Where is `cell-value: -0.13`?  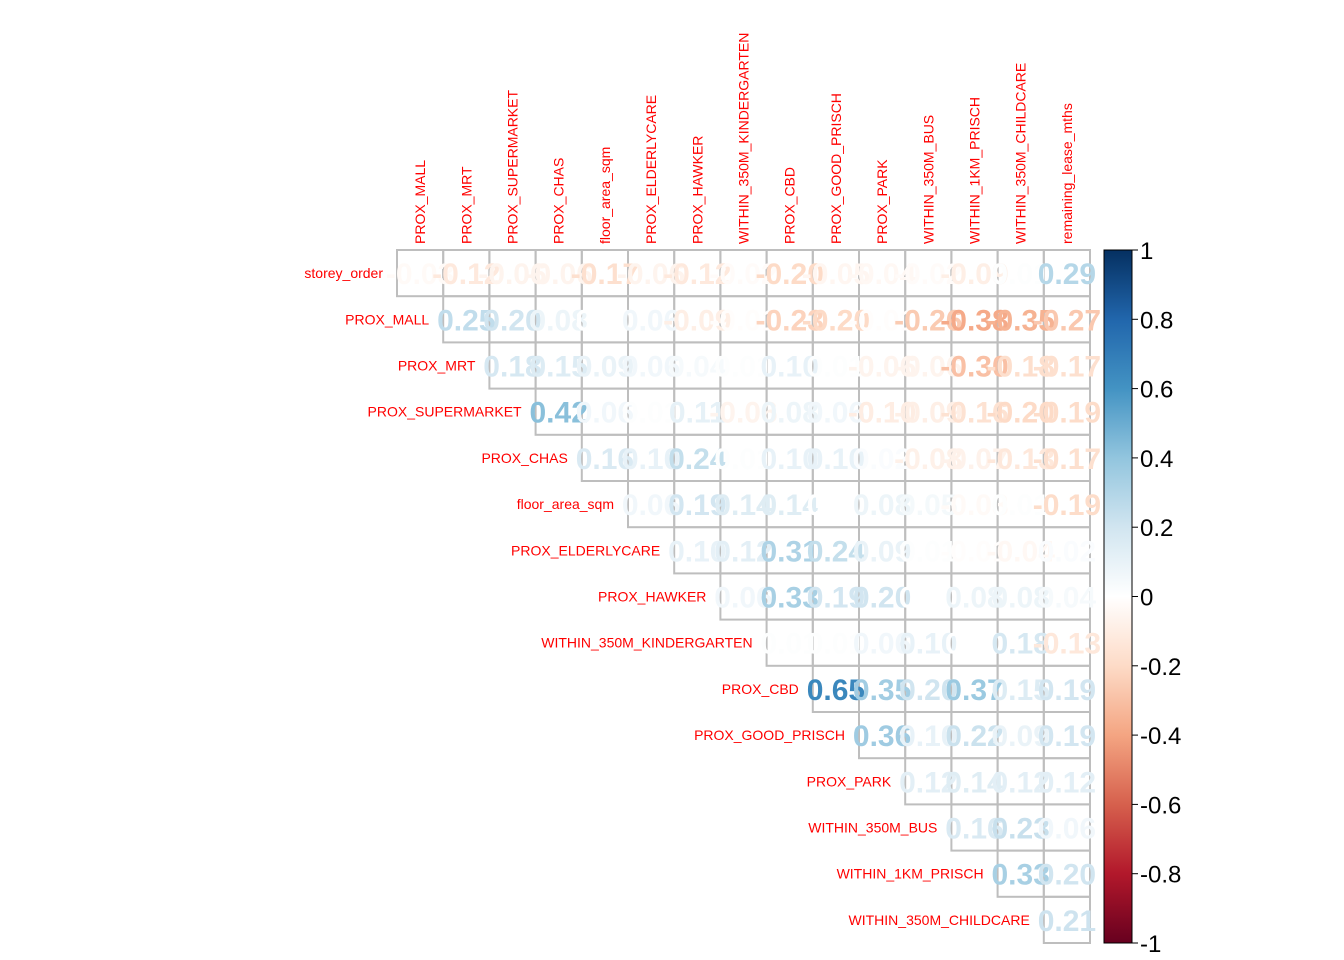 cell-value: -0.13 is located at coordinates (1021, 459).